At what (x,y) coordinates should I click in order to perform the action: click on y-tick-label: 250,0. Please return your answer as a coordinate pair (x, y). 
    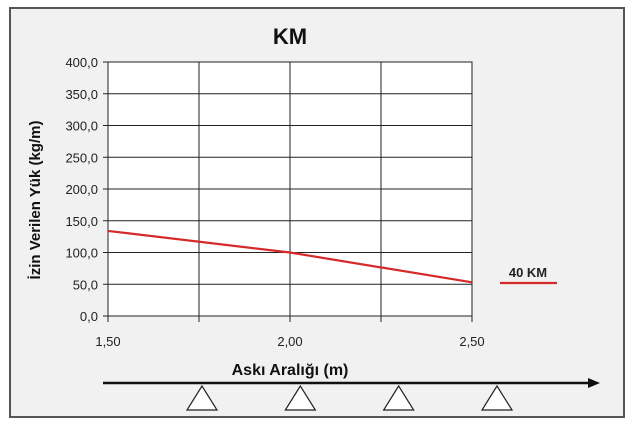
    Looking at the image, I should click on (81, 157).